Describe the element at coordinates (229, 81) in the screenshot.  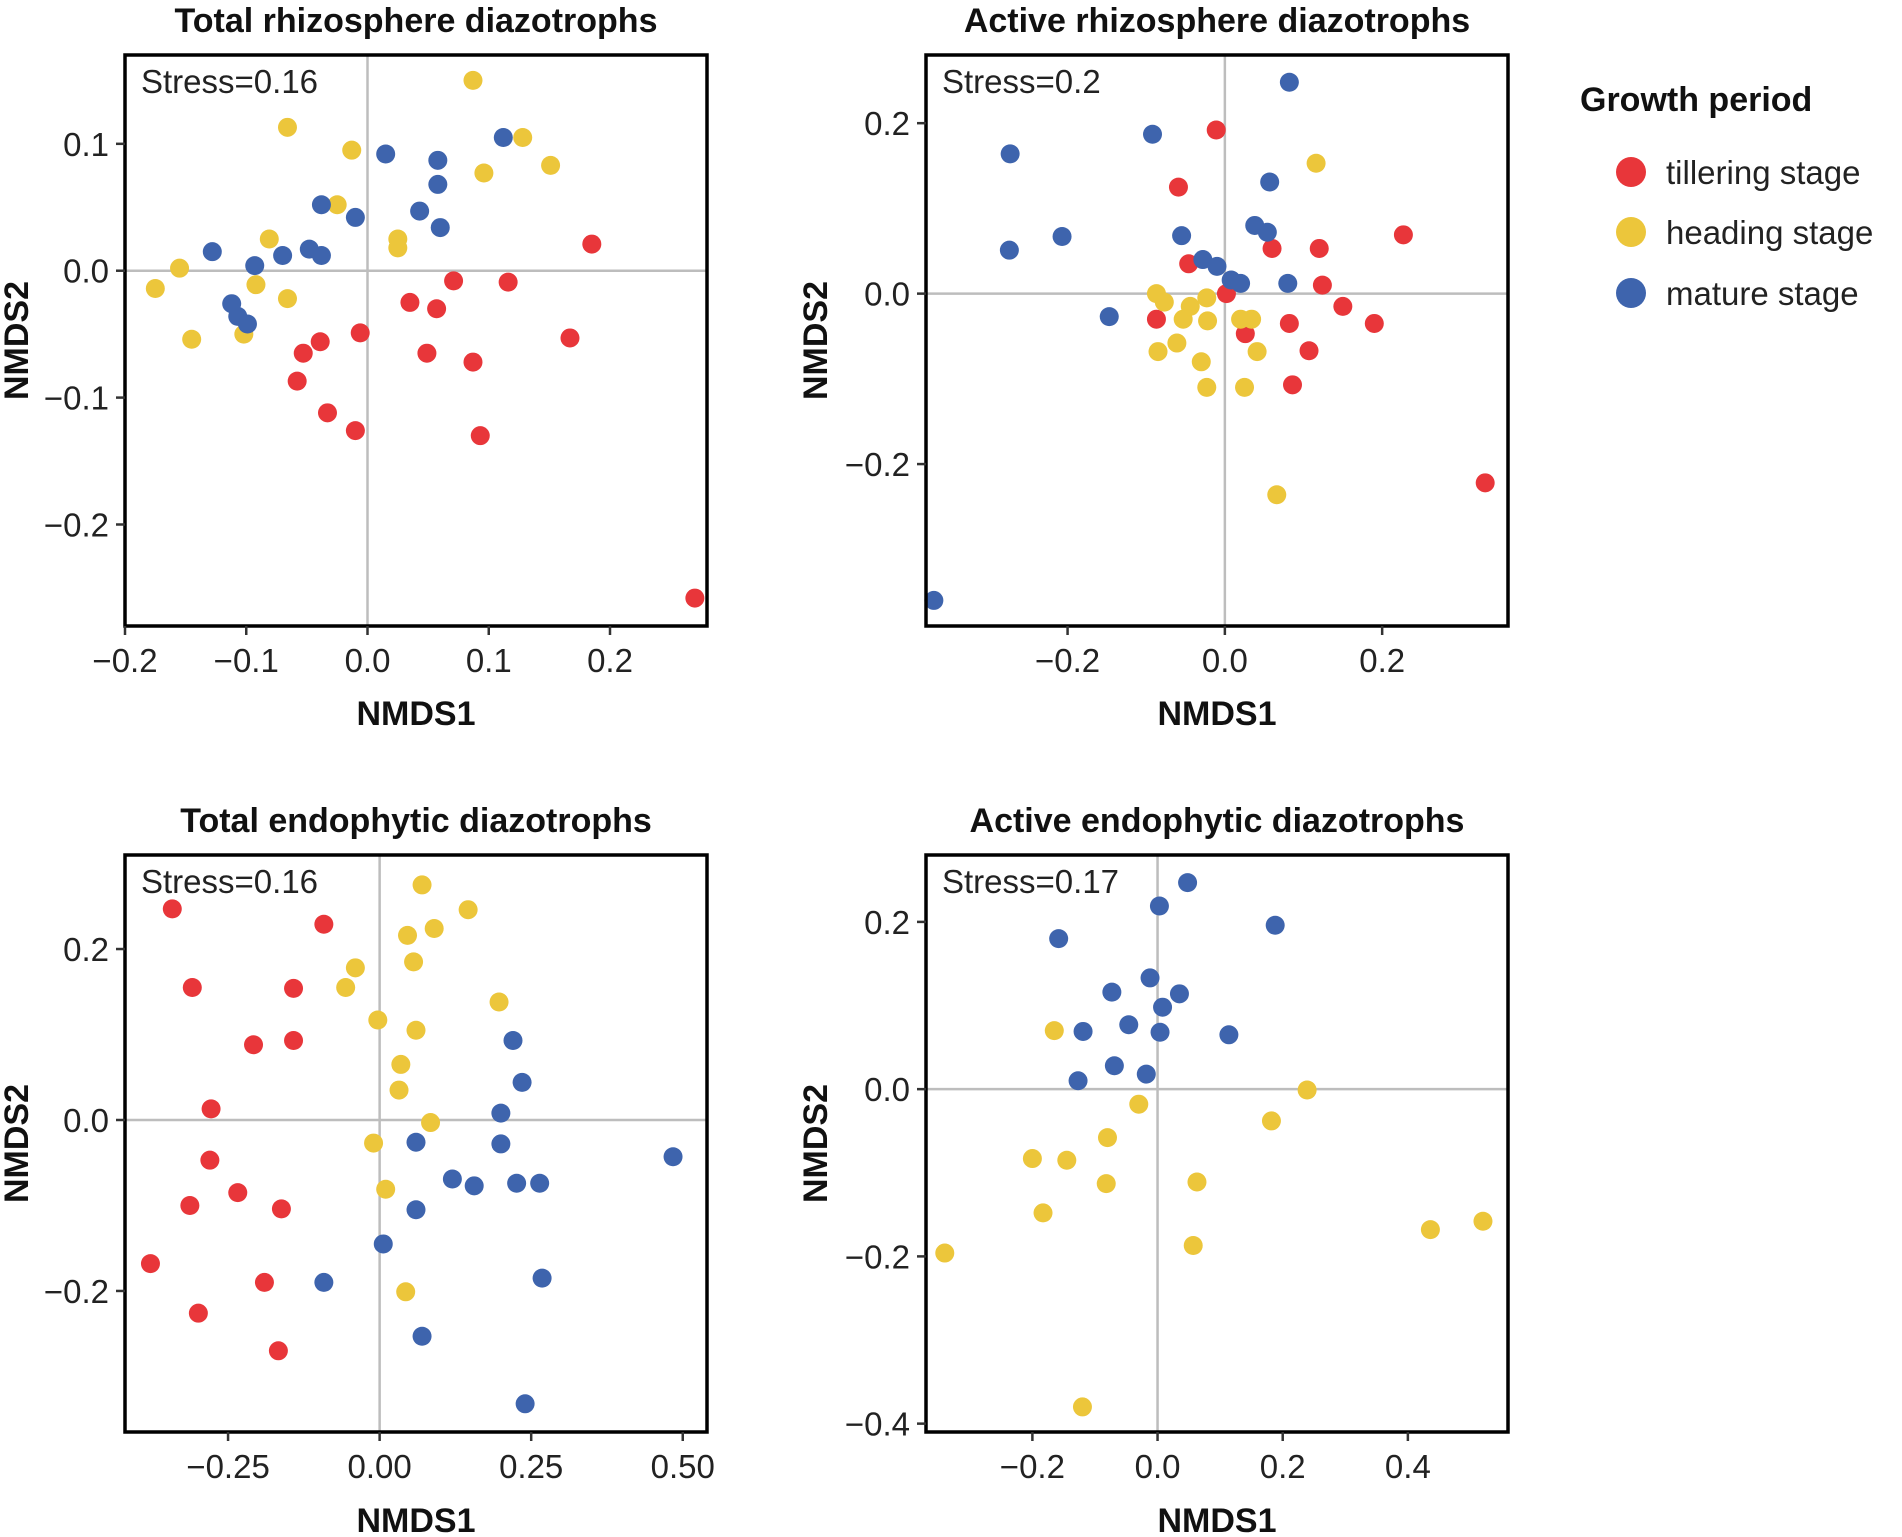
I see `stress-label: Stress=0.16` at that location.